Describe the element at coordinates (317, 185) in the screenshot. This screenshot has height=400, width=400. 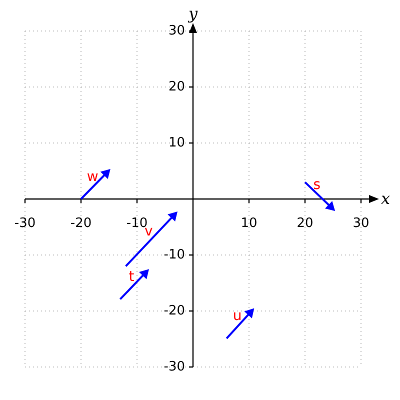
I see `series-label: s` at that location.